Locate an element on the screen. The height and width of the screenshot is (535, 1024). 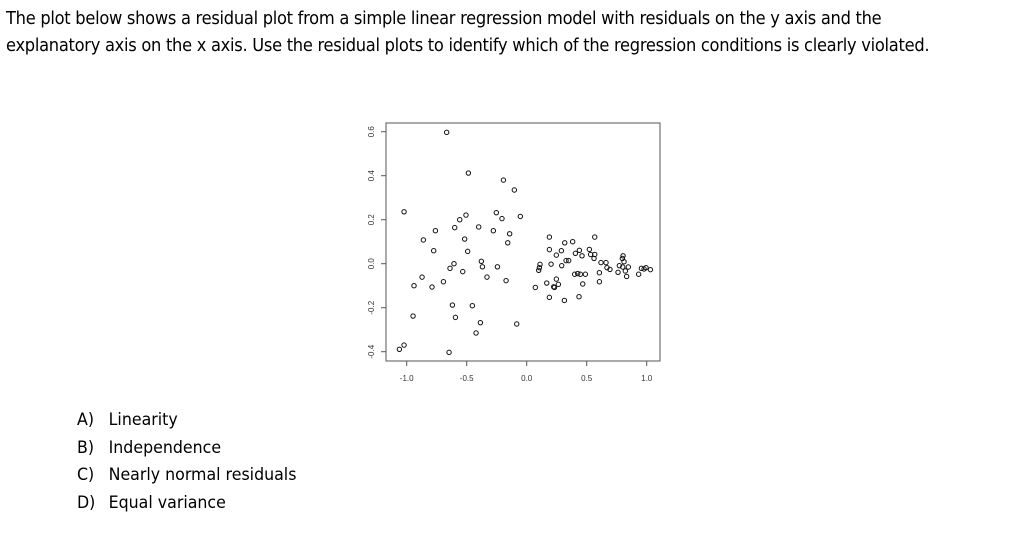
x-tick-label: 0.5 is located at coordinates (587, 378).